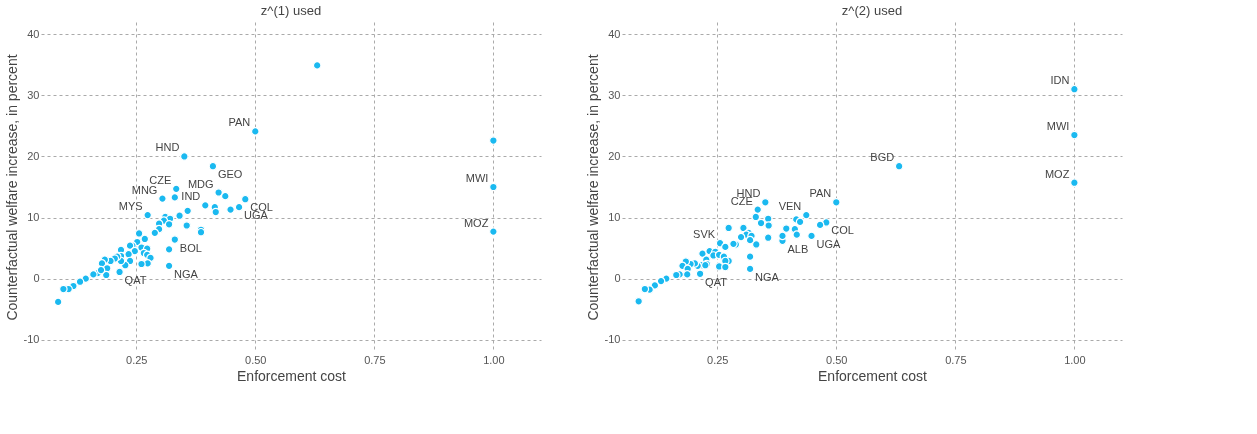 The image size is (1257, 434). Describe the element at coordinates (798, 248) in the screenshot. I see `annotation: ALB` at that location.